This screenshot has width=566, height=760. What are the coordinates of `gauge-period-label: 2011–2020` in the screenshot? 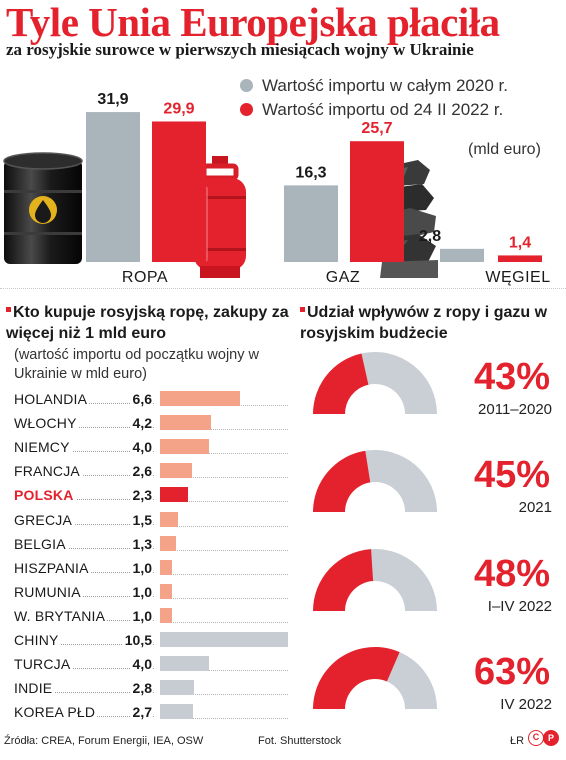 It's located at (515, 409).